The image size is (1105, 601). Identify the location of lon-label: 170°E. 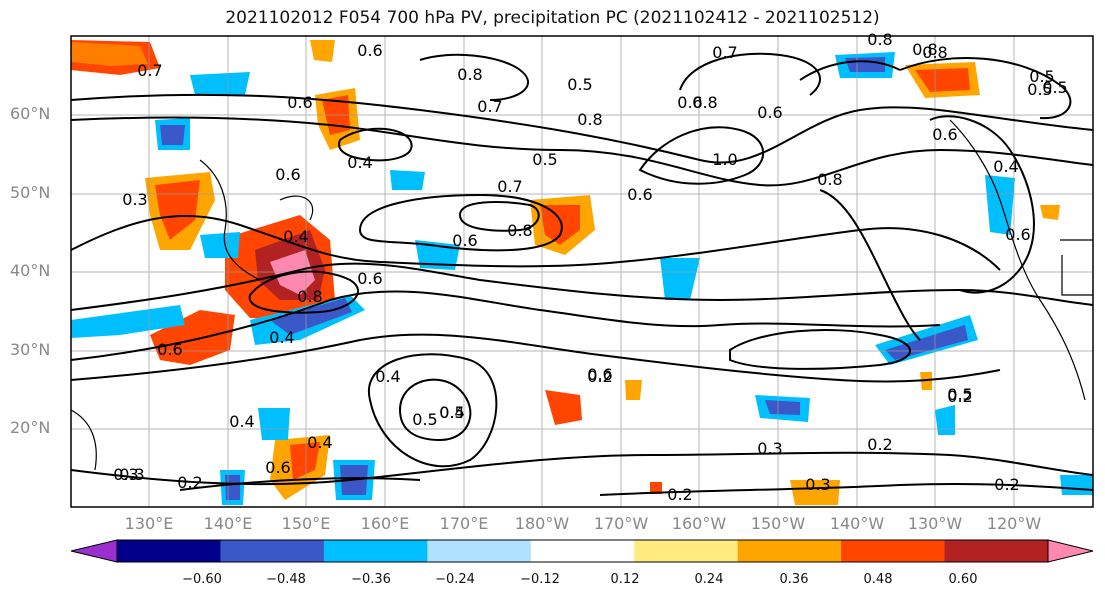
(464, 523).